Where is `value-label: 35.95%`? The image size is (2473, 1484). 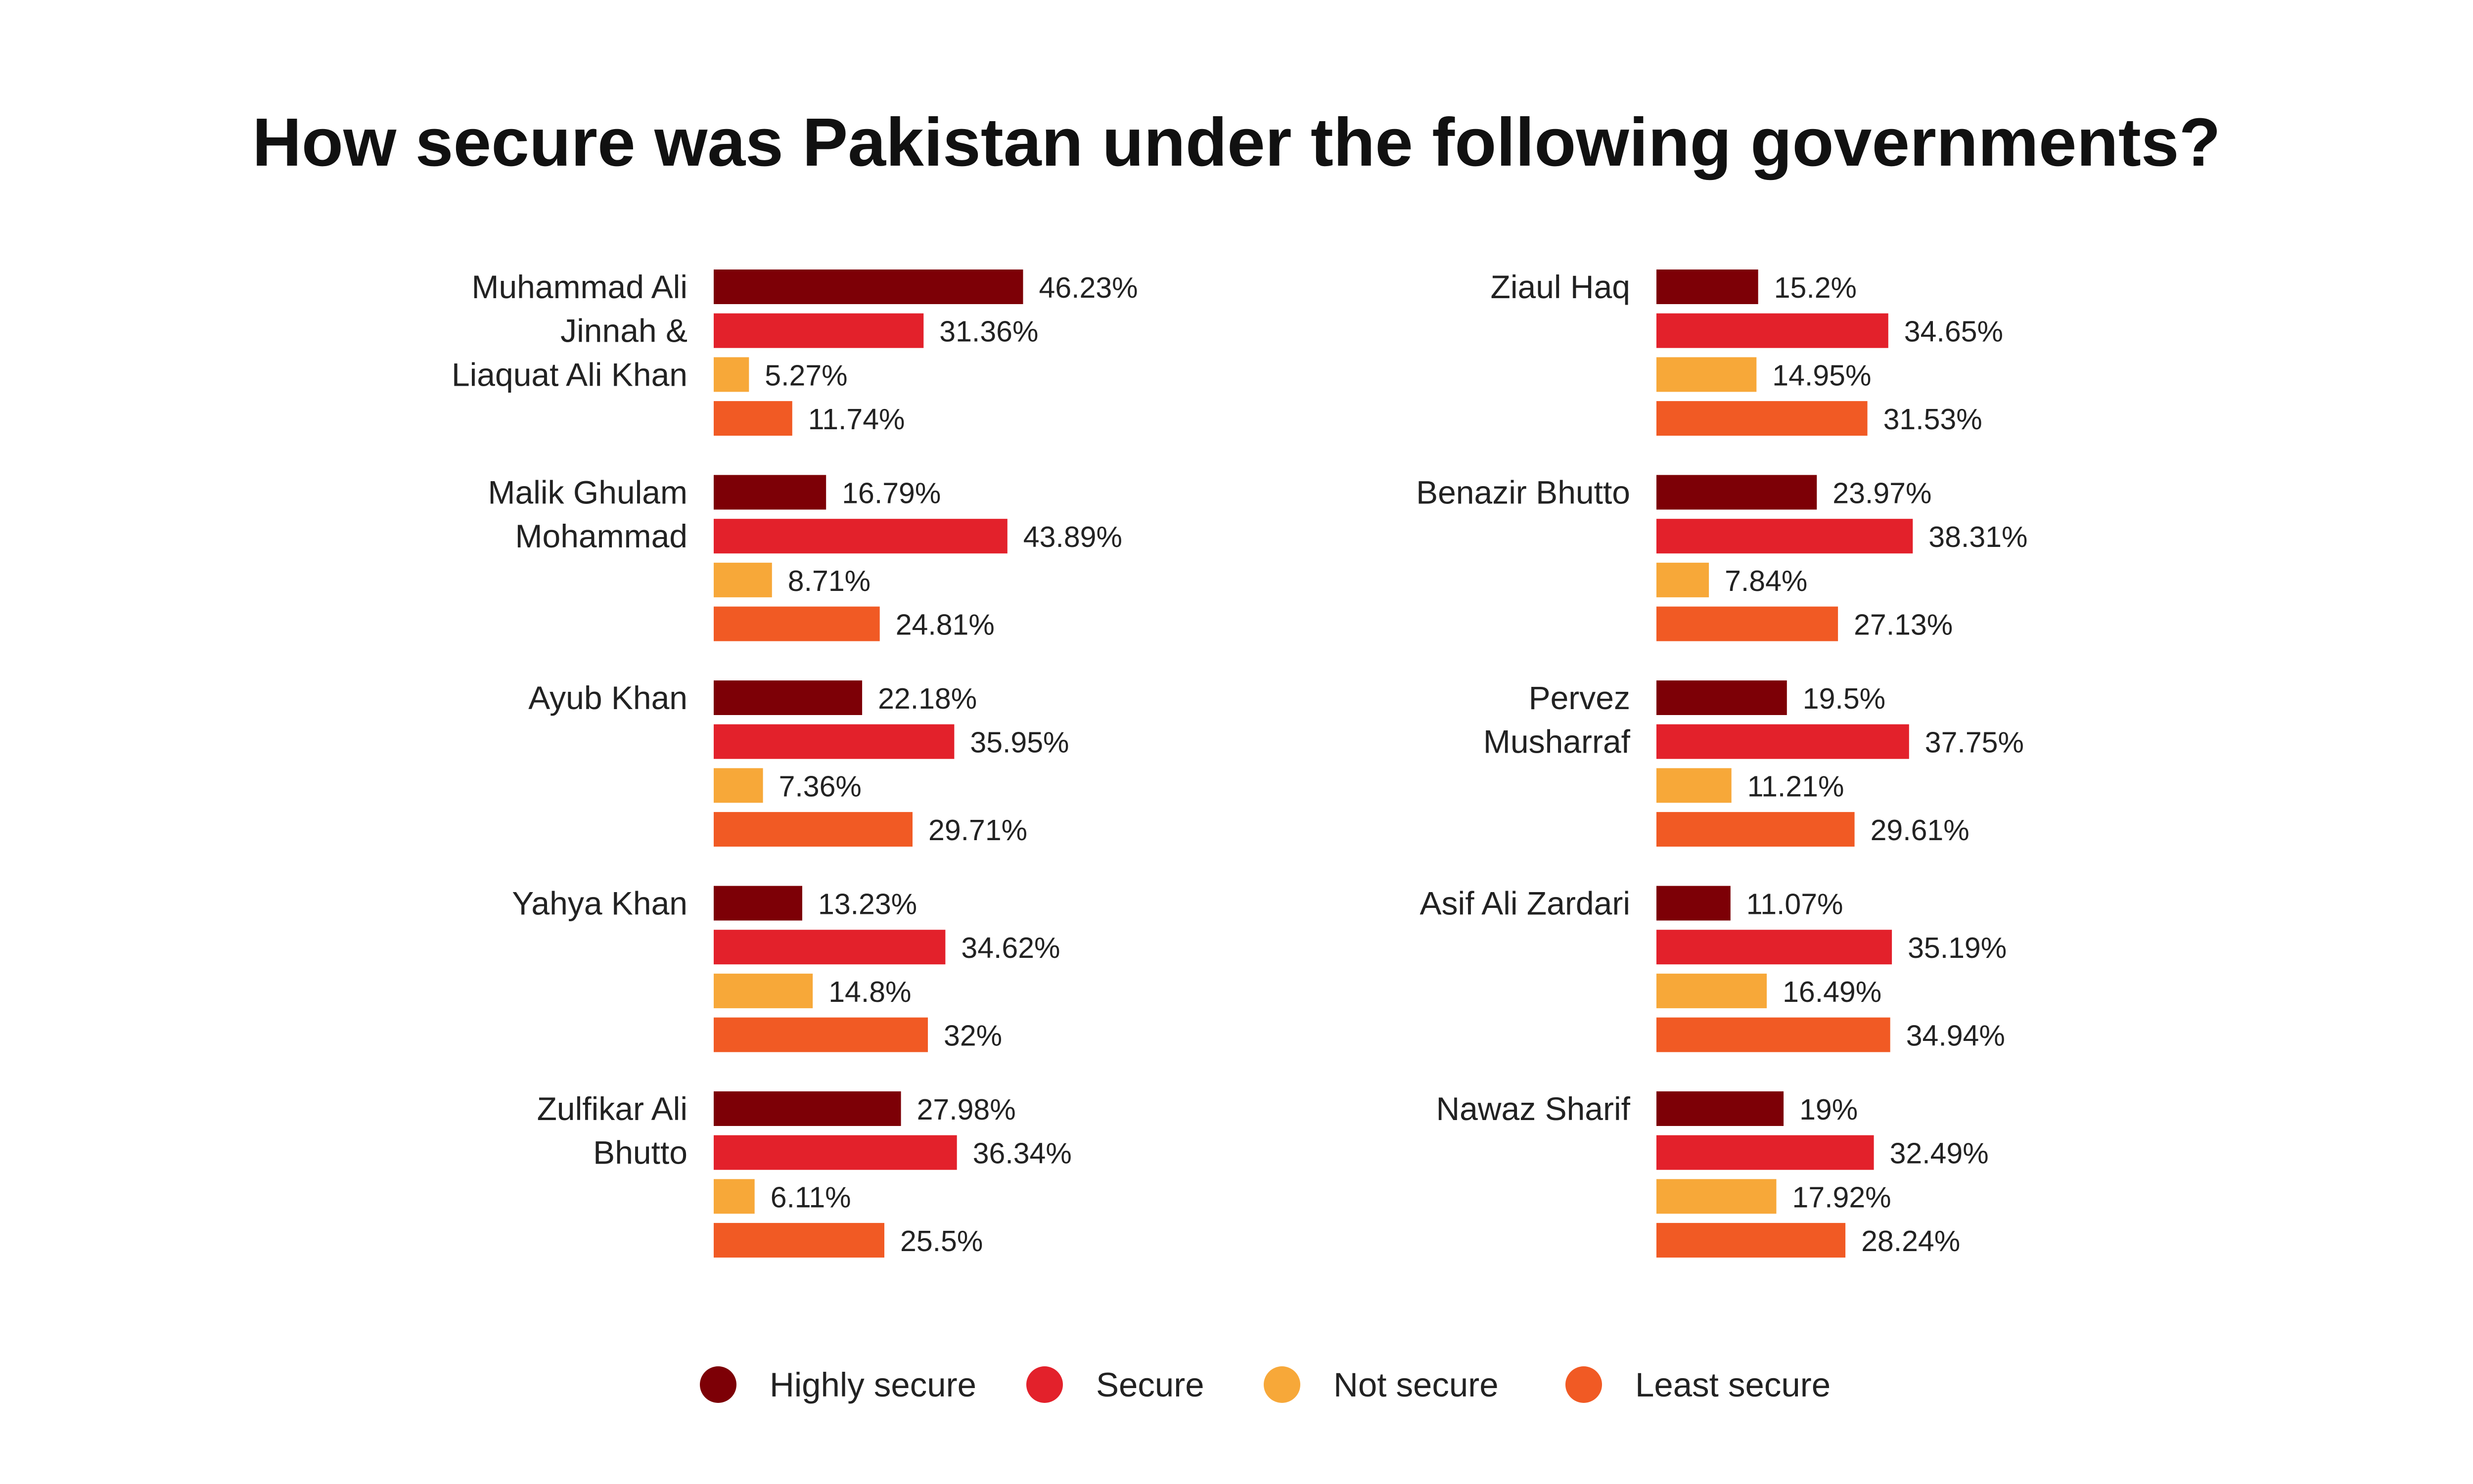 value-label: 35.95% is located at coordinates (1020, 743).